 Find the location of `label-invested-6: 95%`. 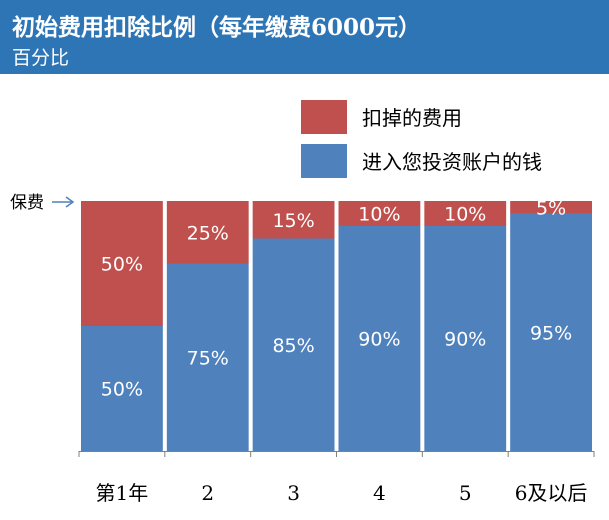

label-invested-6: 95% is located at coordinates (551, 333).